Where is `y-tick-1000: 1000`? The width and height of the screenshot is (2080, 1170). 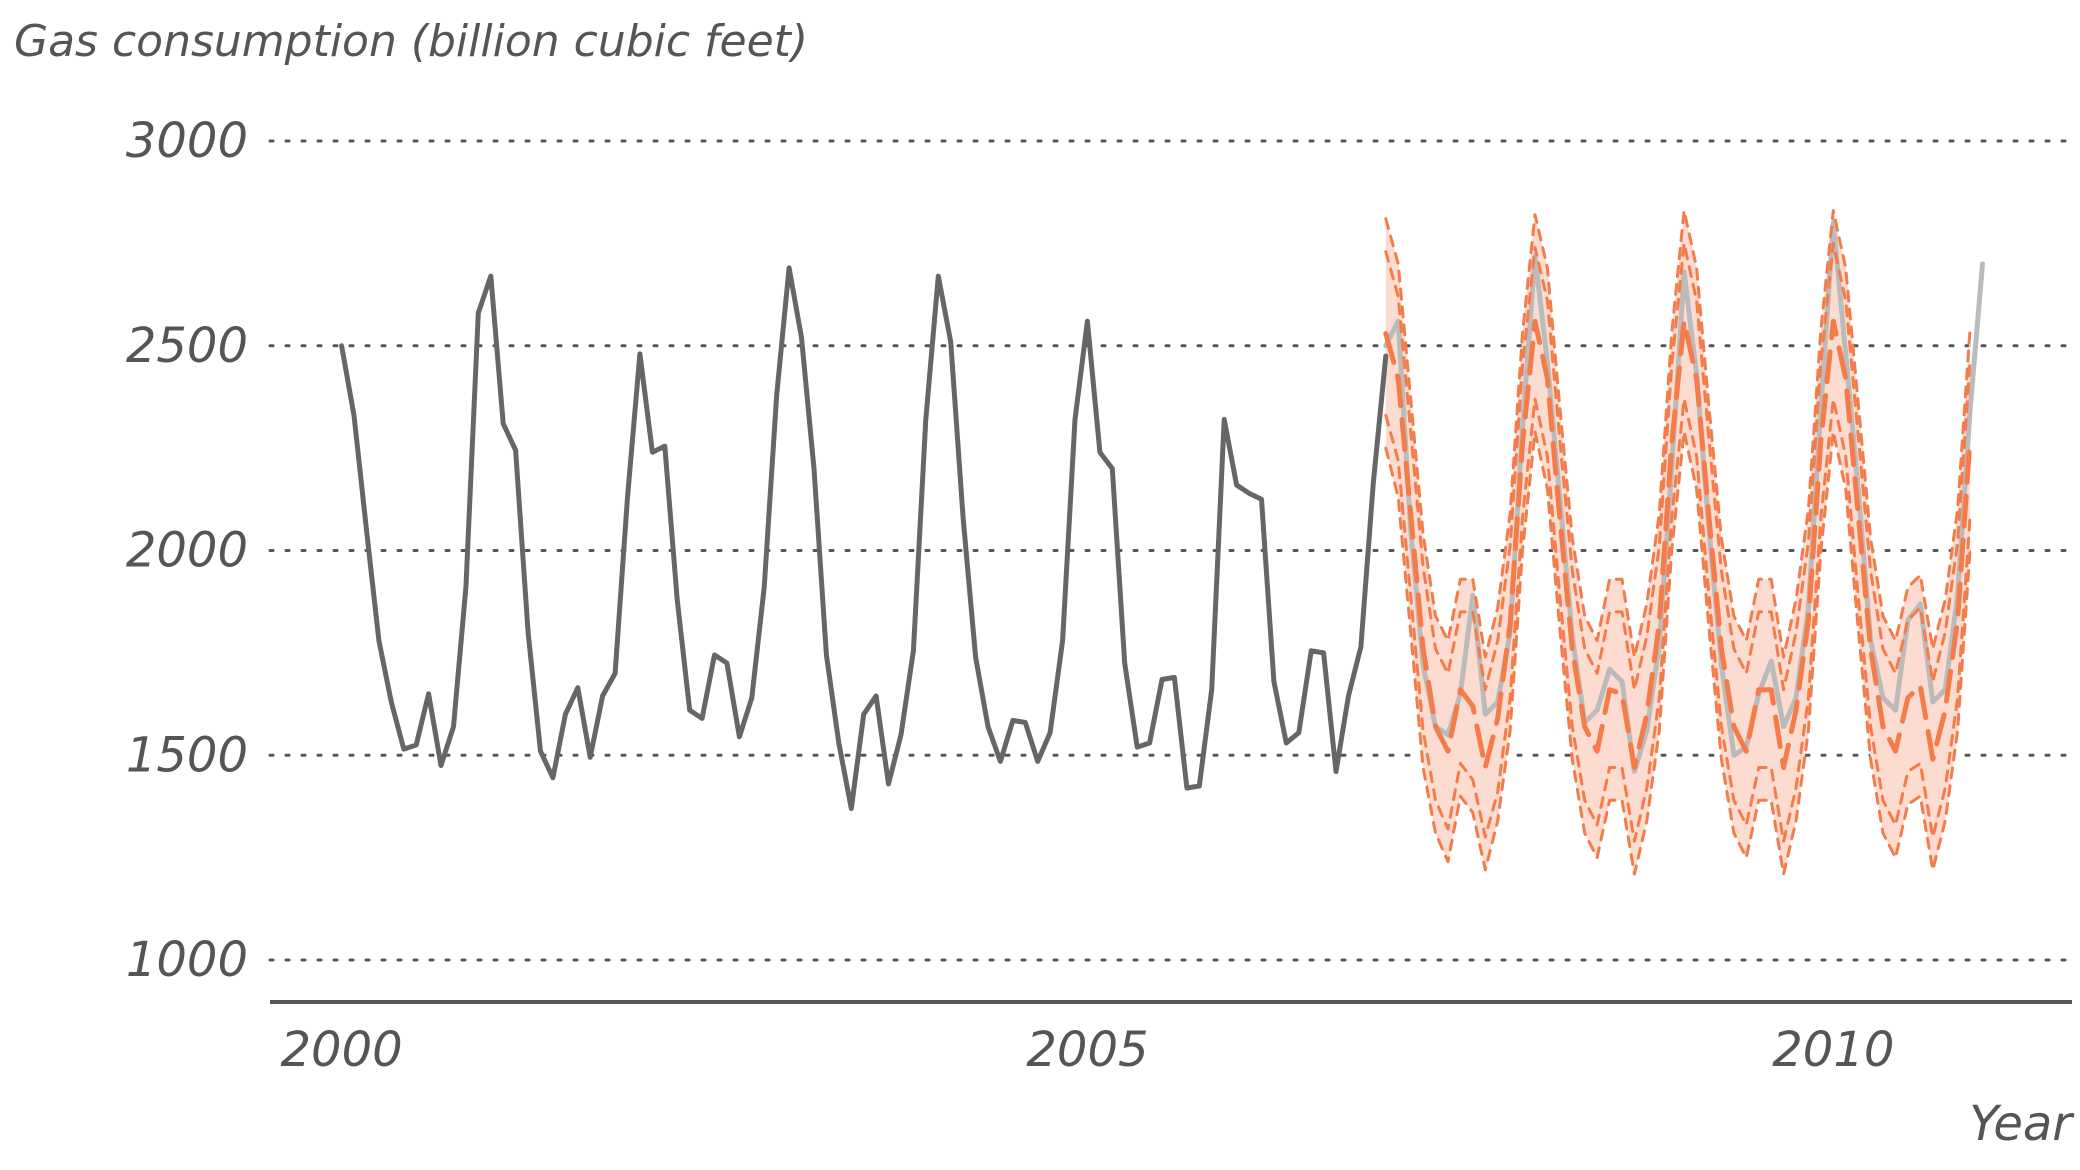
y-tick-1000: 1000 is located at coordinates (187, 960).